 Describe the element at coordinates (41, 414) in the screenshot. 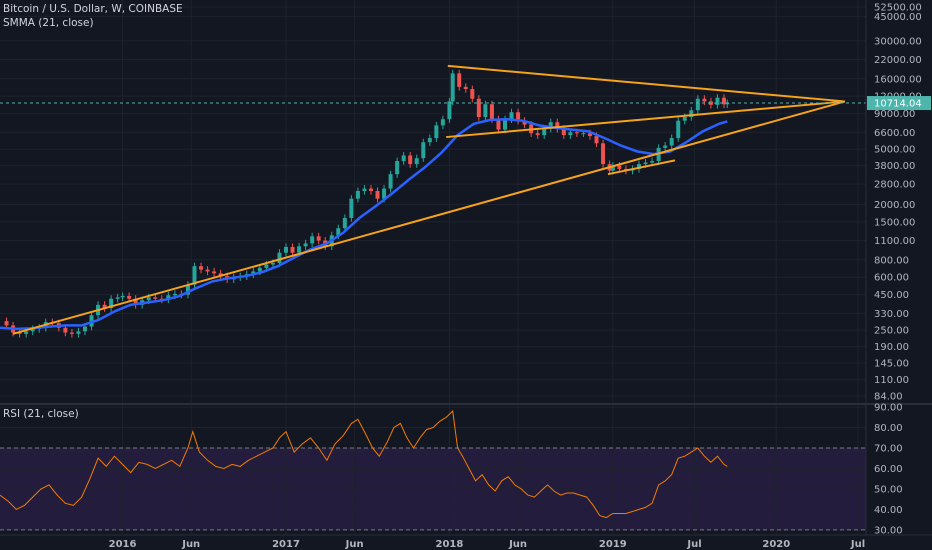

I see `rsi-legend: RSI (21, close)` at that location.